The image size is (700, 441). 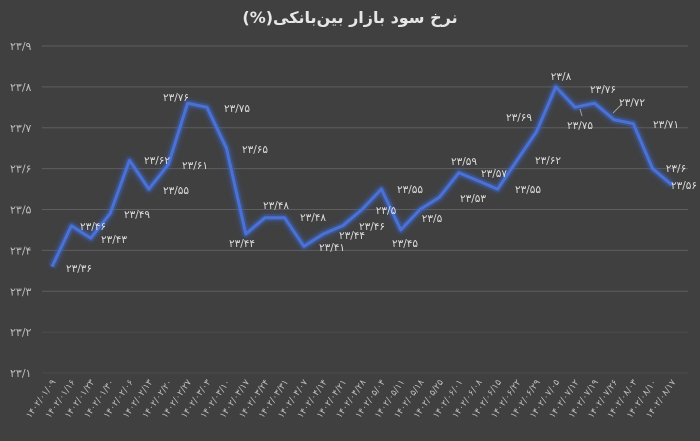 What do you see at coordinates (464, 162) in the screenshot?
I see `data-label: ۲۳/۵۹` at bounding box center [464, 162].